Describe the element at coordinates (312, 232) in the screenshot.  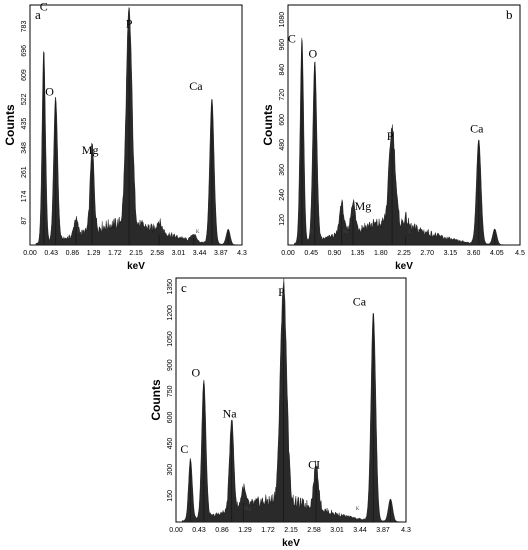
I see `minor-peak-label: N` at that location.